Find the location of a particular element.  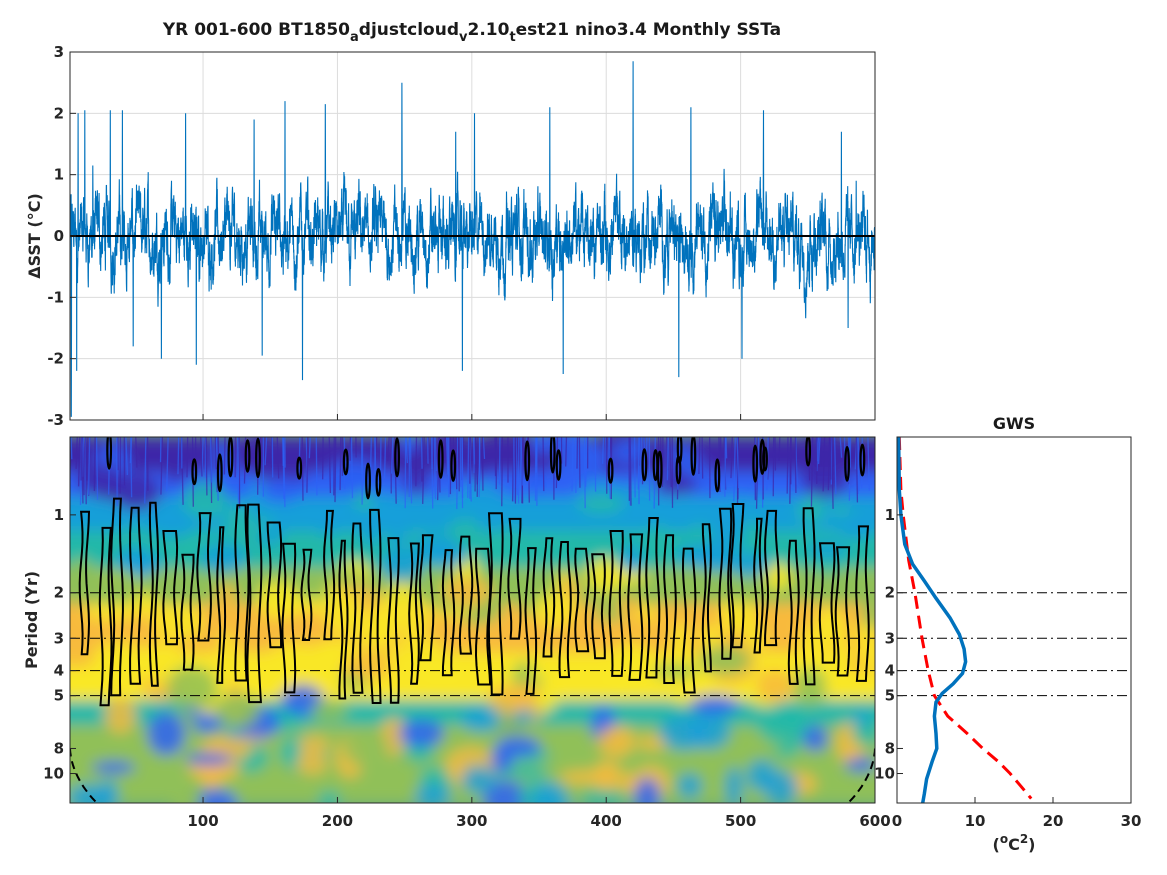

title-sub-c: t is located at coordinates (512, 37).